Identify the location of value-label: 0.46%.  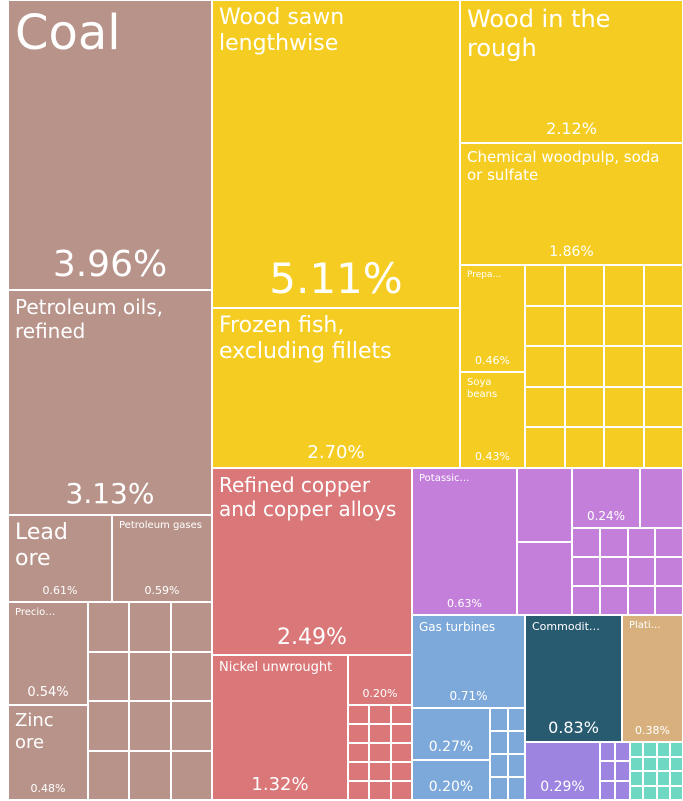
(492, 360).